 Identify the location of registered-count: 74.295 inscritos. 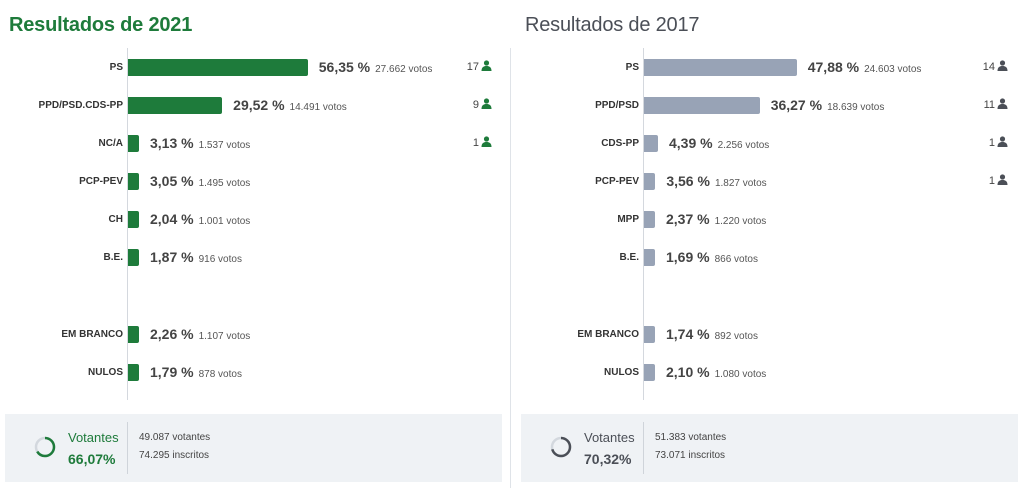
(174, 455).